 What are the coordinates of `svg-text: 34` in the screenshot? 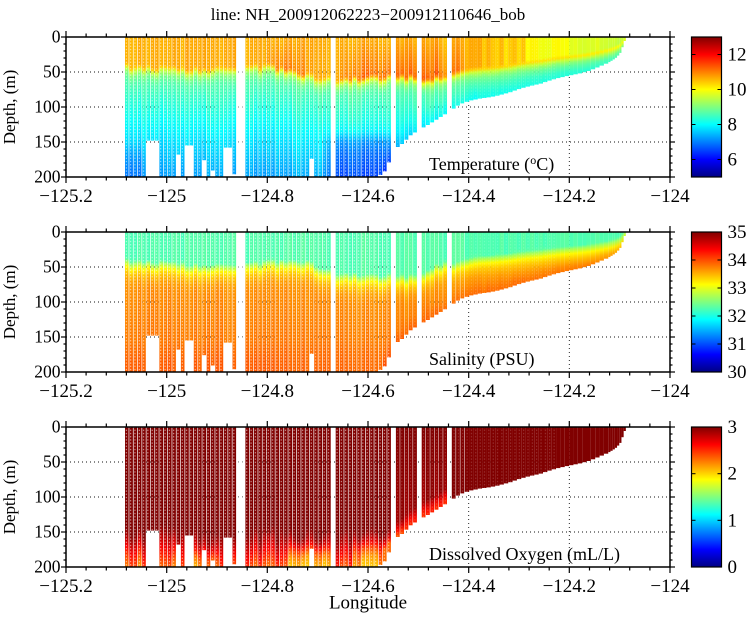 It's located at (738, 260).